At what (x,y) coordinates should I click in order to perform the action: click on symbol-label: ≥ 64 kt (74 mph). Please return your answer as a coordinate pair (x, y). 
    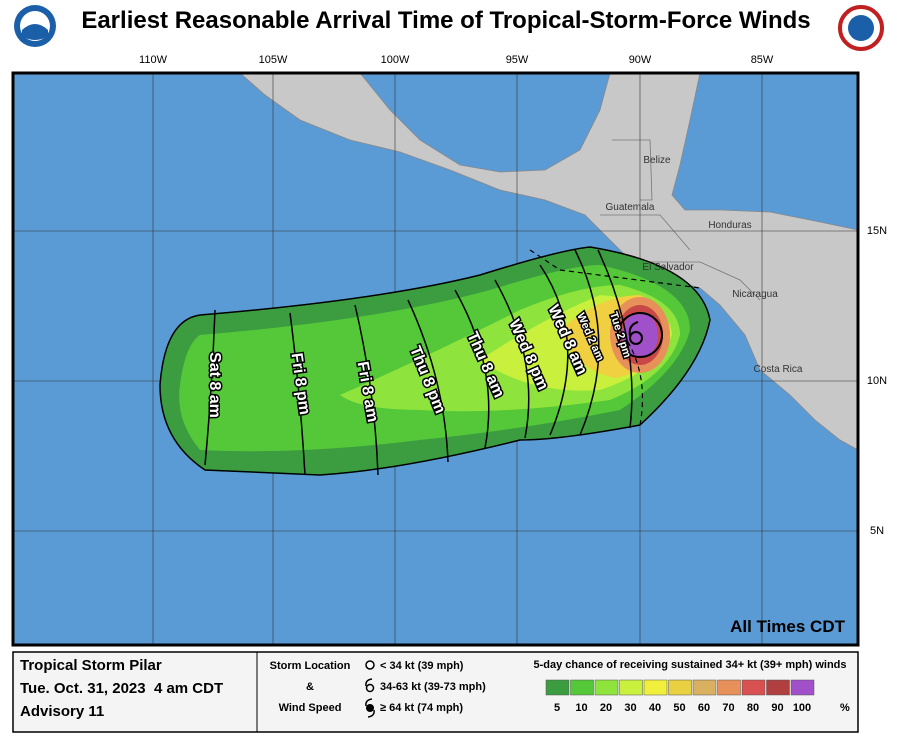
    Looking at the image, I should click on (421, 708).